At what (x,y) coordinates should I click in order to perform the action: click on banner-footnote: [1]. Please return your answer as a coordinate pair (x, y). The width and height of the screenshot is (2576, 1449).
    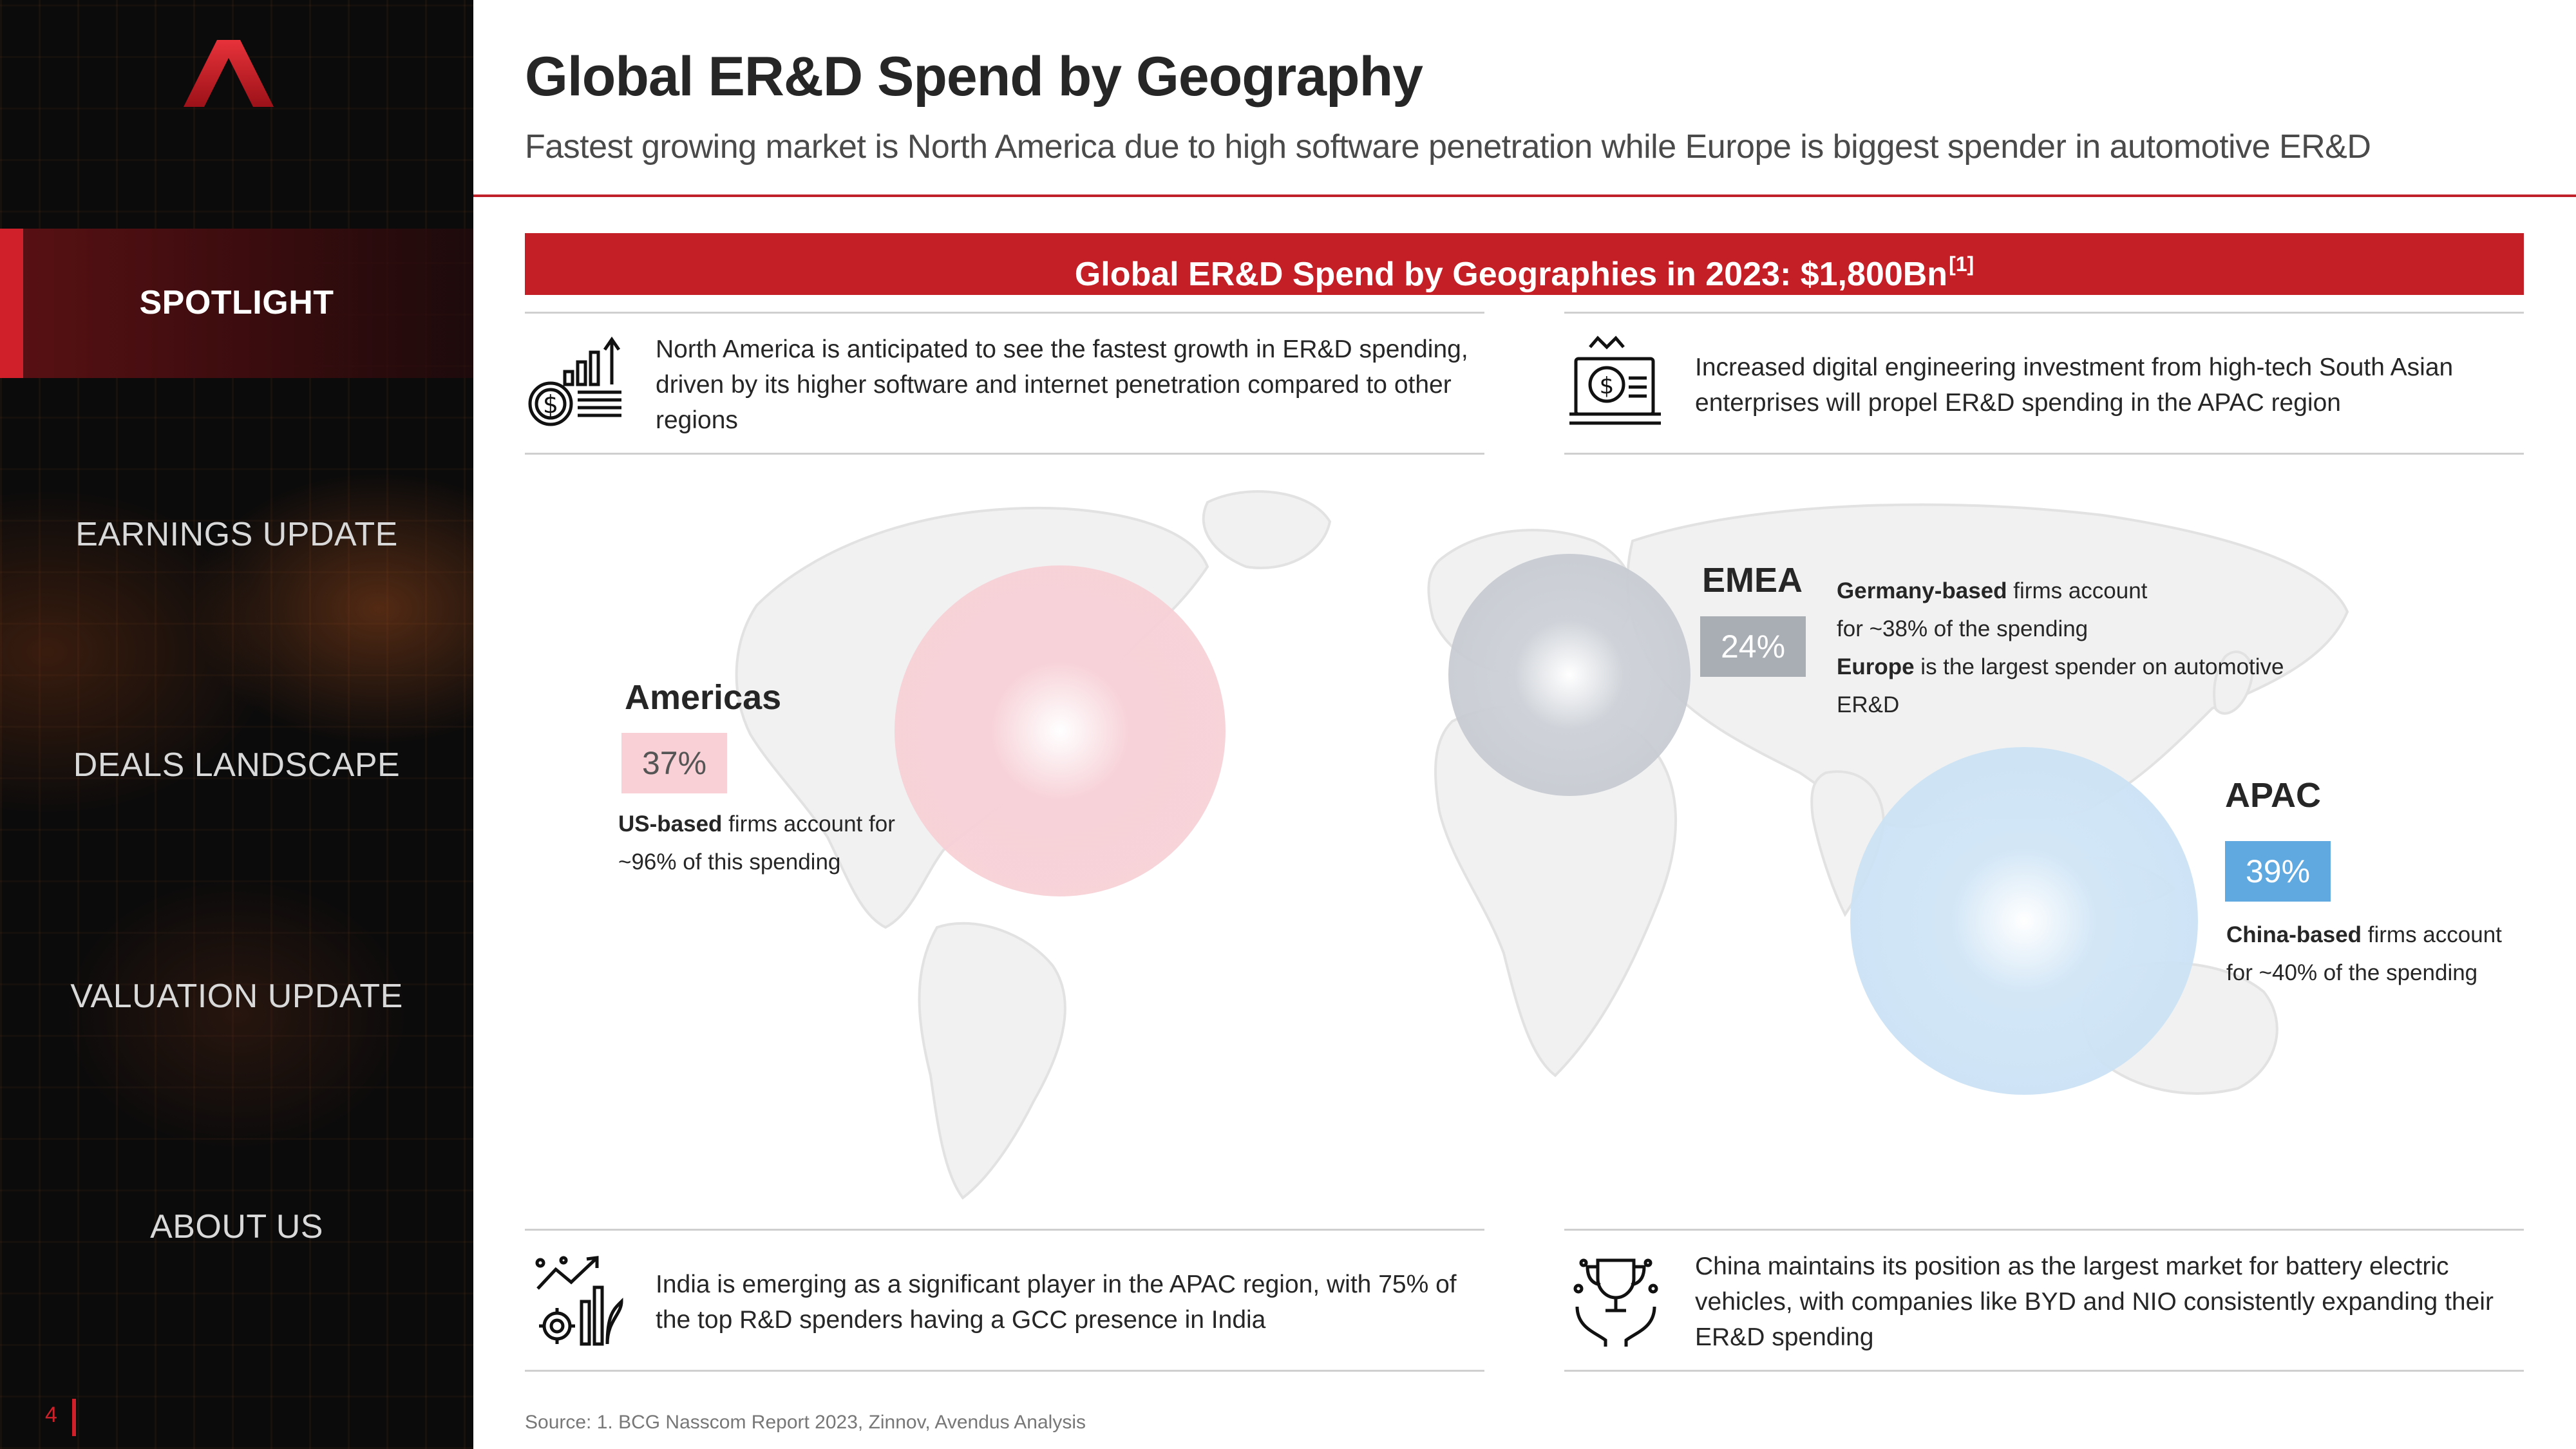
    Looking at the image, I should click on (1962, 264).